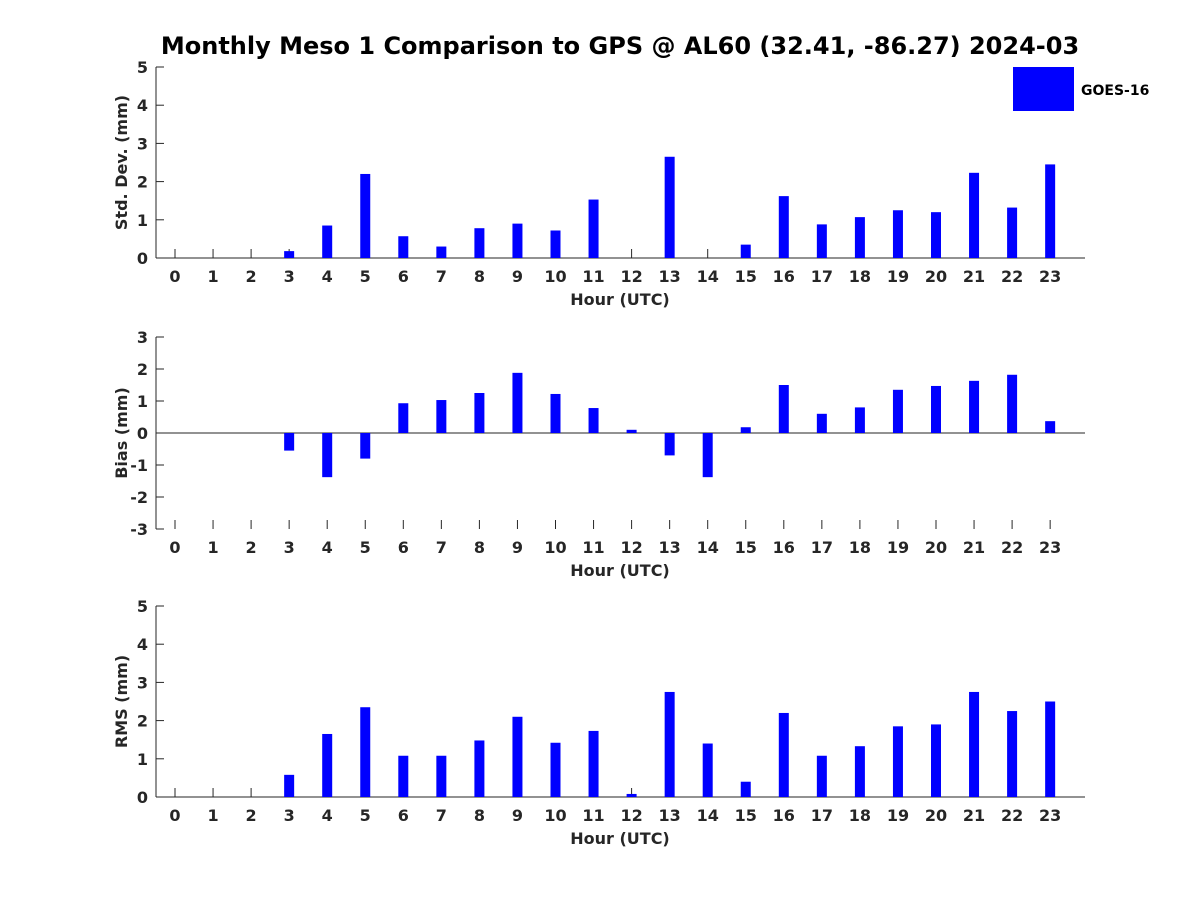  Describe the element at coordinates (974, 815) in the screenshot. I see `x-tick-label: 21` at that location.